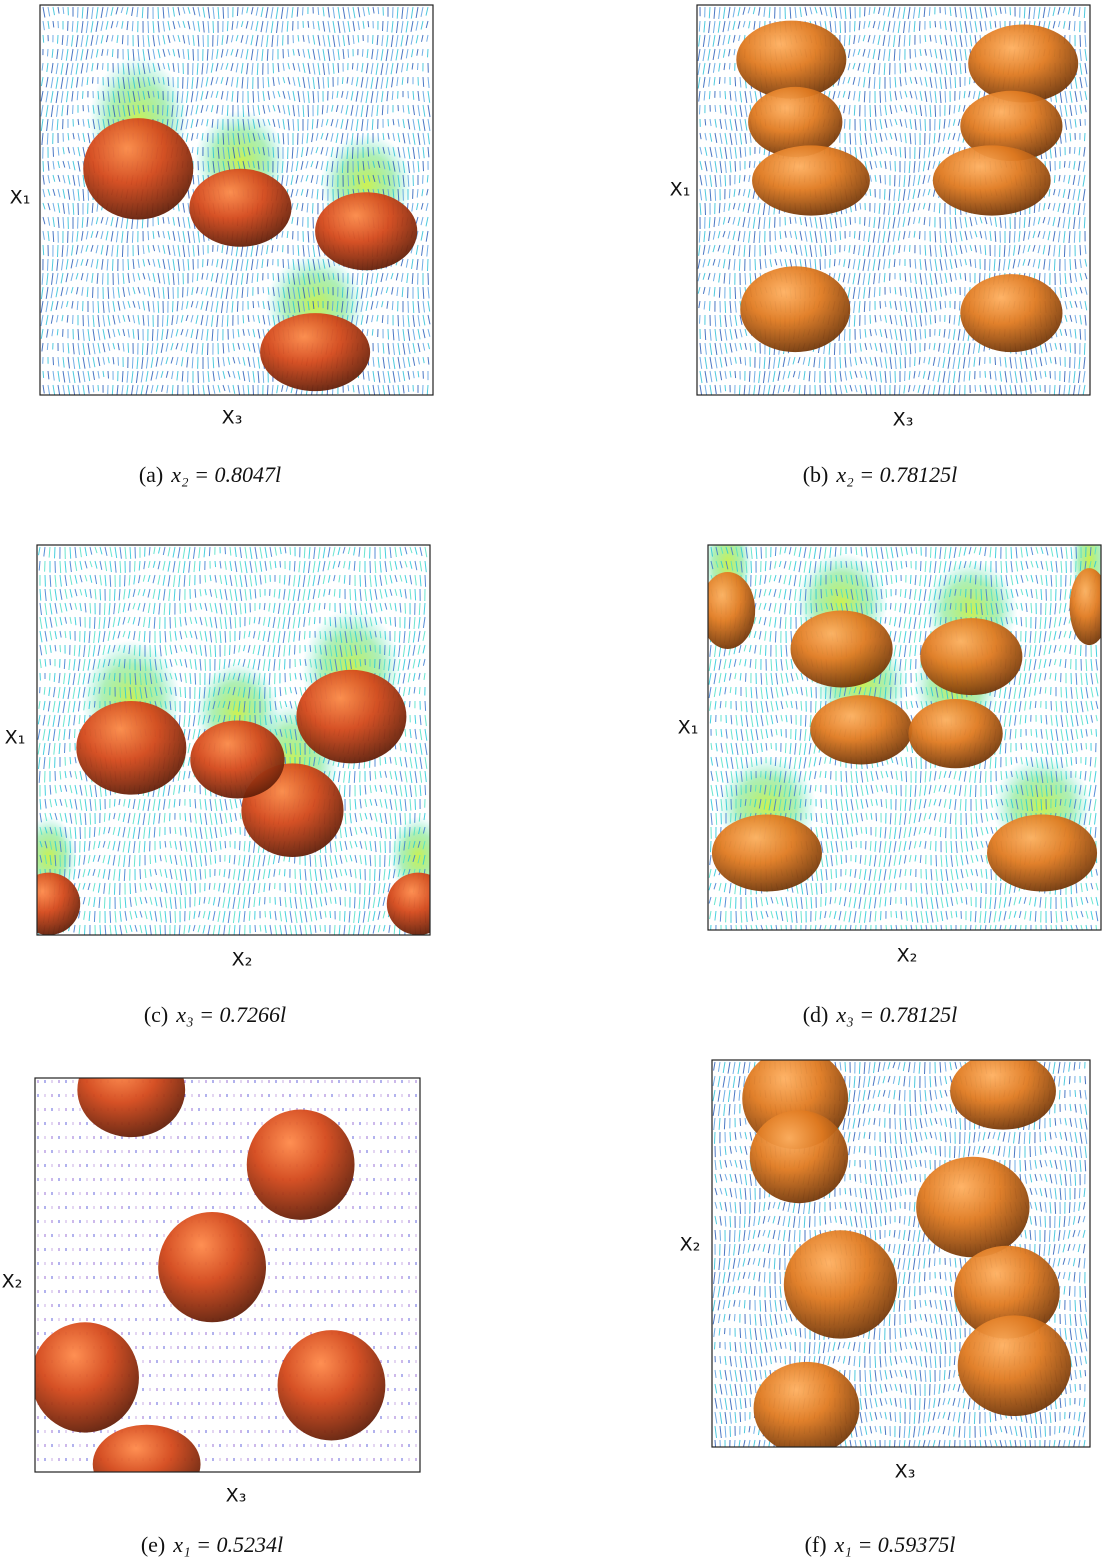 The image size is (1103, 1562). What do you see at coordinates (151, 474) in the screenshot?
I see `caption-label: (a)` at bounding box center [151, 474].